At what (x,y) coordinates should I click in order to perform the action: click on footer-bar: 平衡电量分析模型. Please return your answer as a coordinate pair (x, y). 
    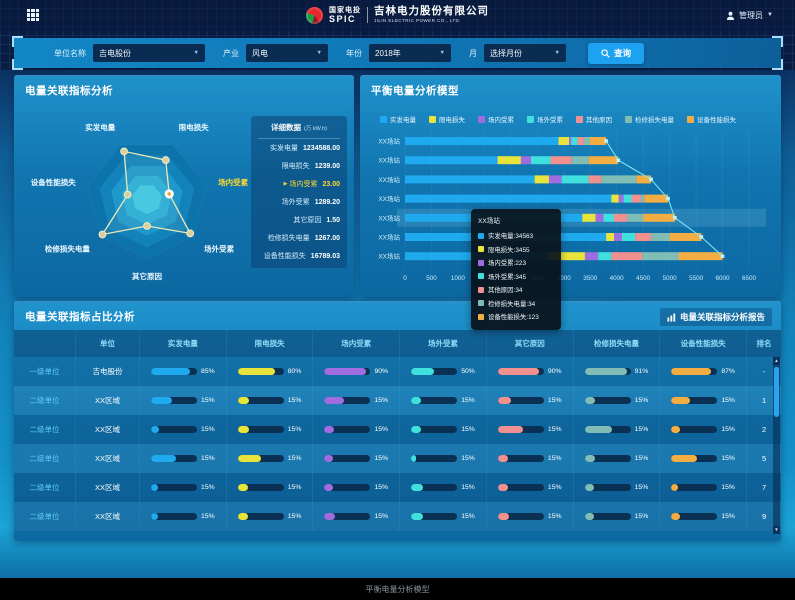
    Looking at the image, I should click on (397, 589).